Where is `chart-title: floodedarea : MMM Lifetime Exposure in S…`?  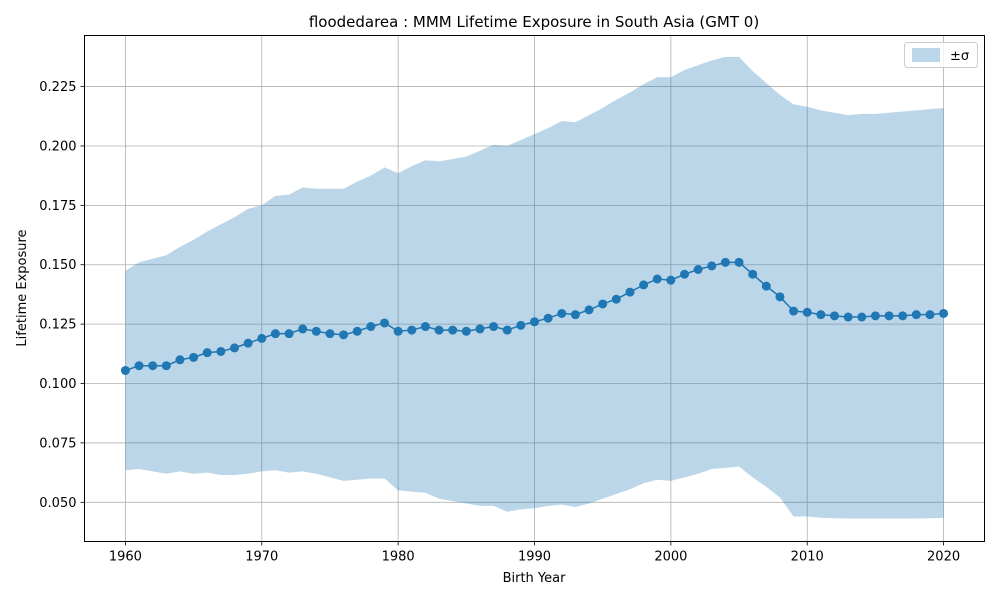
chart-title: floodedarea : MMM Lifetime Exposure in S… is located at coordinates (534, 22).